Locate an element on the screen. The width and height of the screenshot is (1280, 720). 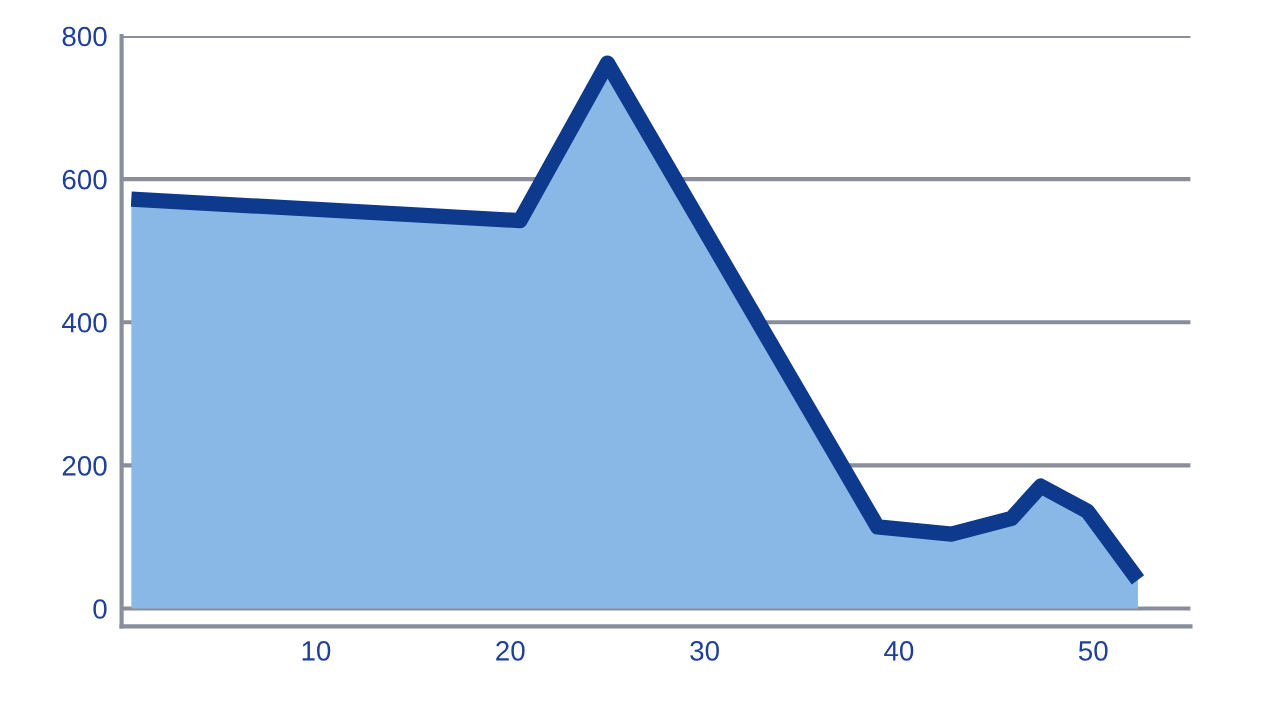
x-tick-label: 10 is located at coordinates (316, 651).